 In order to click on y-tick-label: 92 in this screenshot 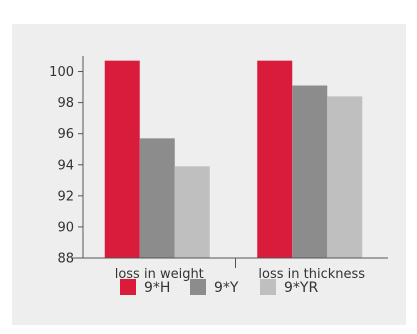, I will do `click(65, 196)`.